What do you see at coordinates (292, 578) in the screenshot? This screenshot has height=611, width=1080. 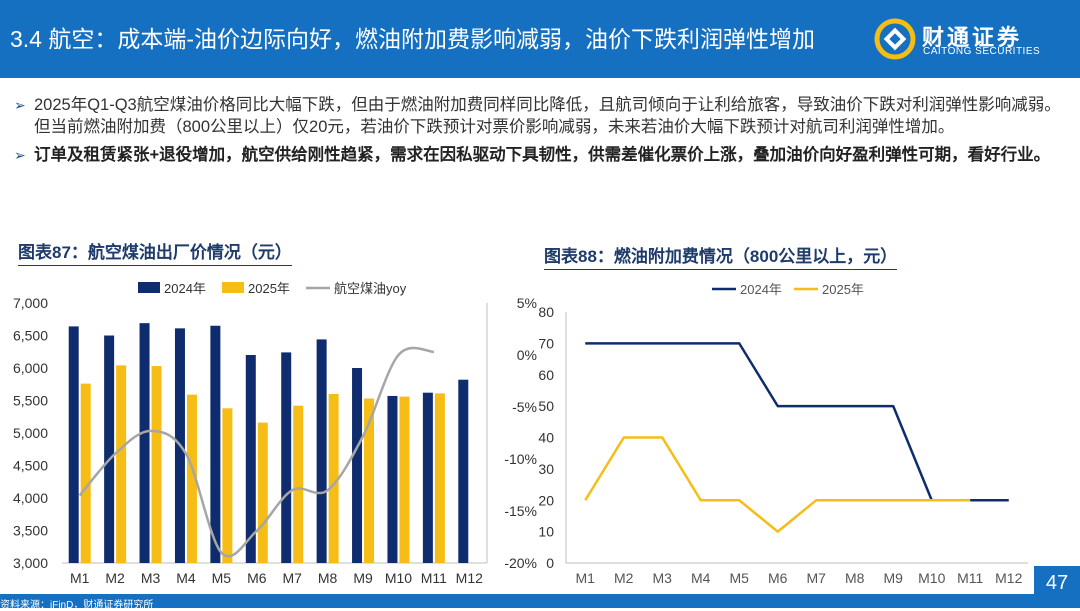 I see `chart1-x-tick-label: M7` at bounding box center [292, 578].